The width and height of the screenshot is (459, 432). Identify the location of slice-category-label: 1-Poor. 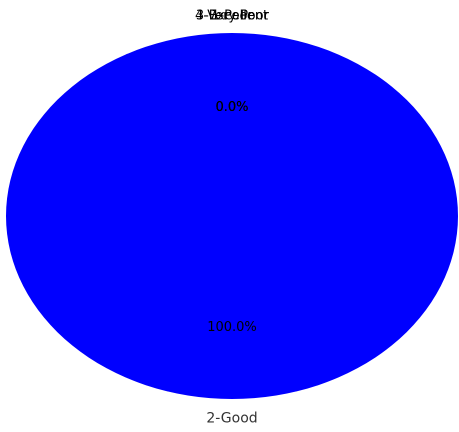
(232, 16).